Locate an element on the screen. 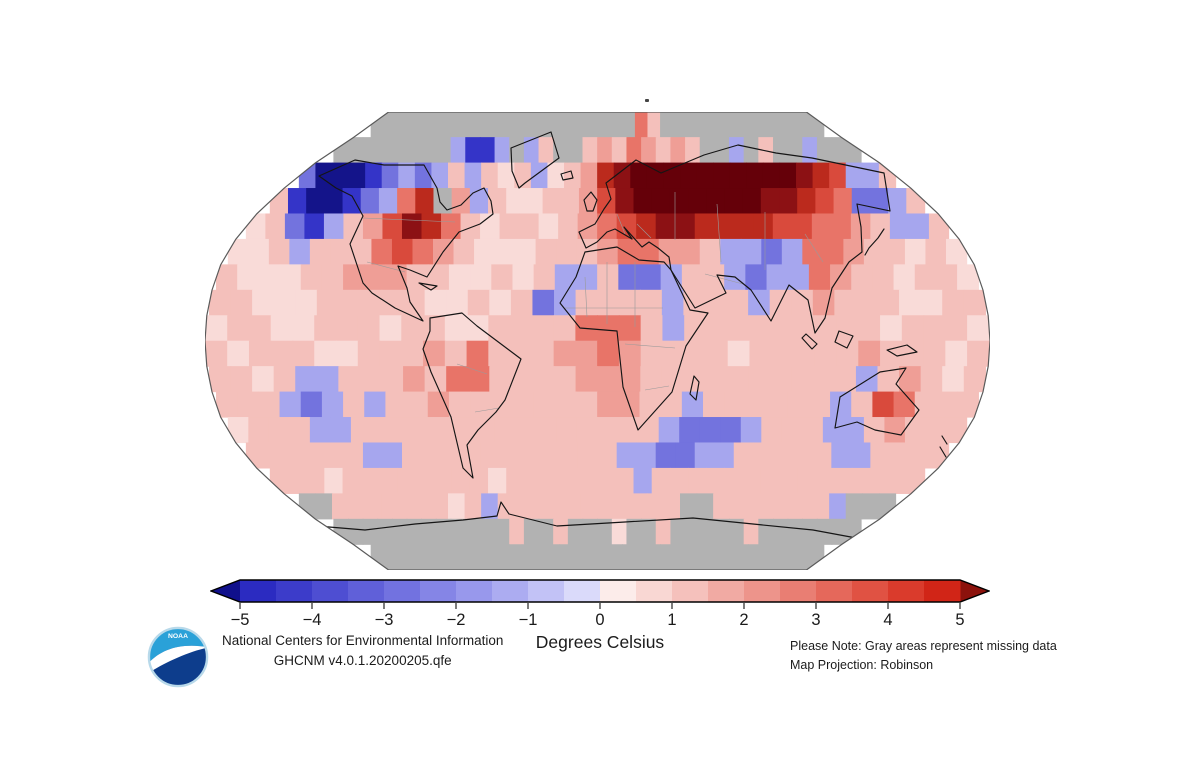  noaa-logo-bird-icon is located at coordinates (178, 658).